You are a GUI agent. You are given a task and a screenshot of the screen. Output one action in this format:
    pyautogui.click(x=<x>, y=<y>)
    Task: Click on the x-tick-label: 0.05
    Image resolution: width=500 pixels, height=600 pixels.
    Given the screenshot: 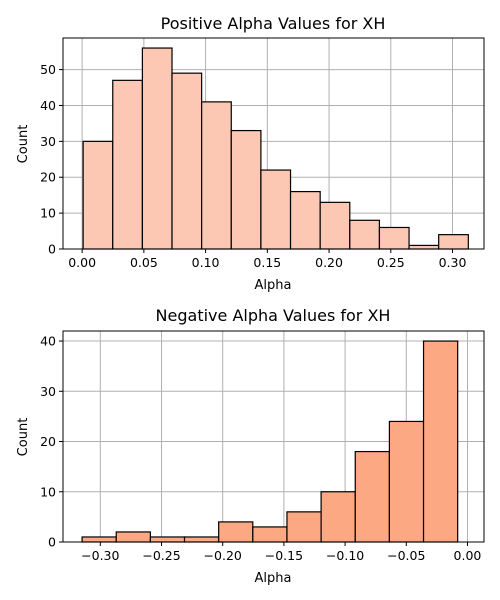 What is the action you would take?
    pyautogui.click(x=144, y=262)
    